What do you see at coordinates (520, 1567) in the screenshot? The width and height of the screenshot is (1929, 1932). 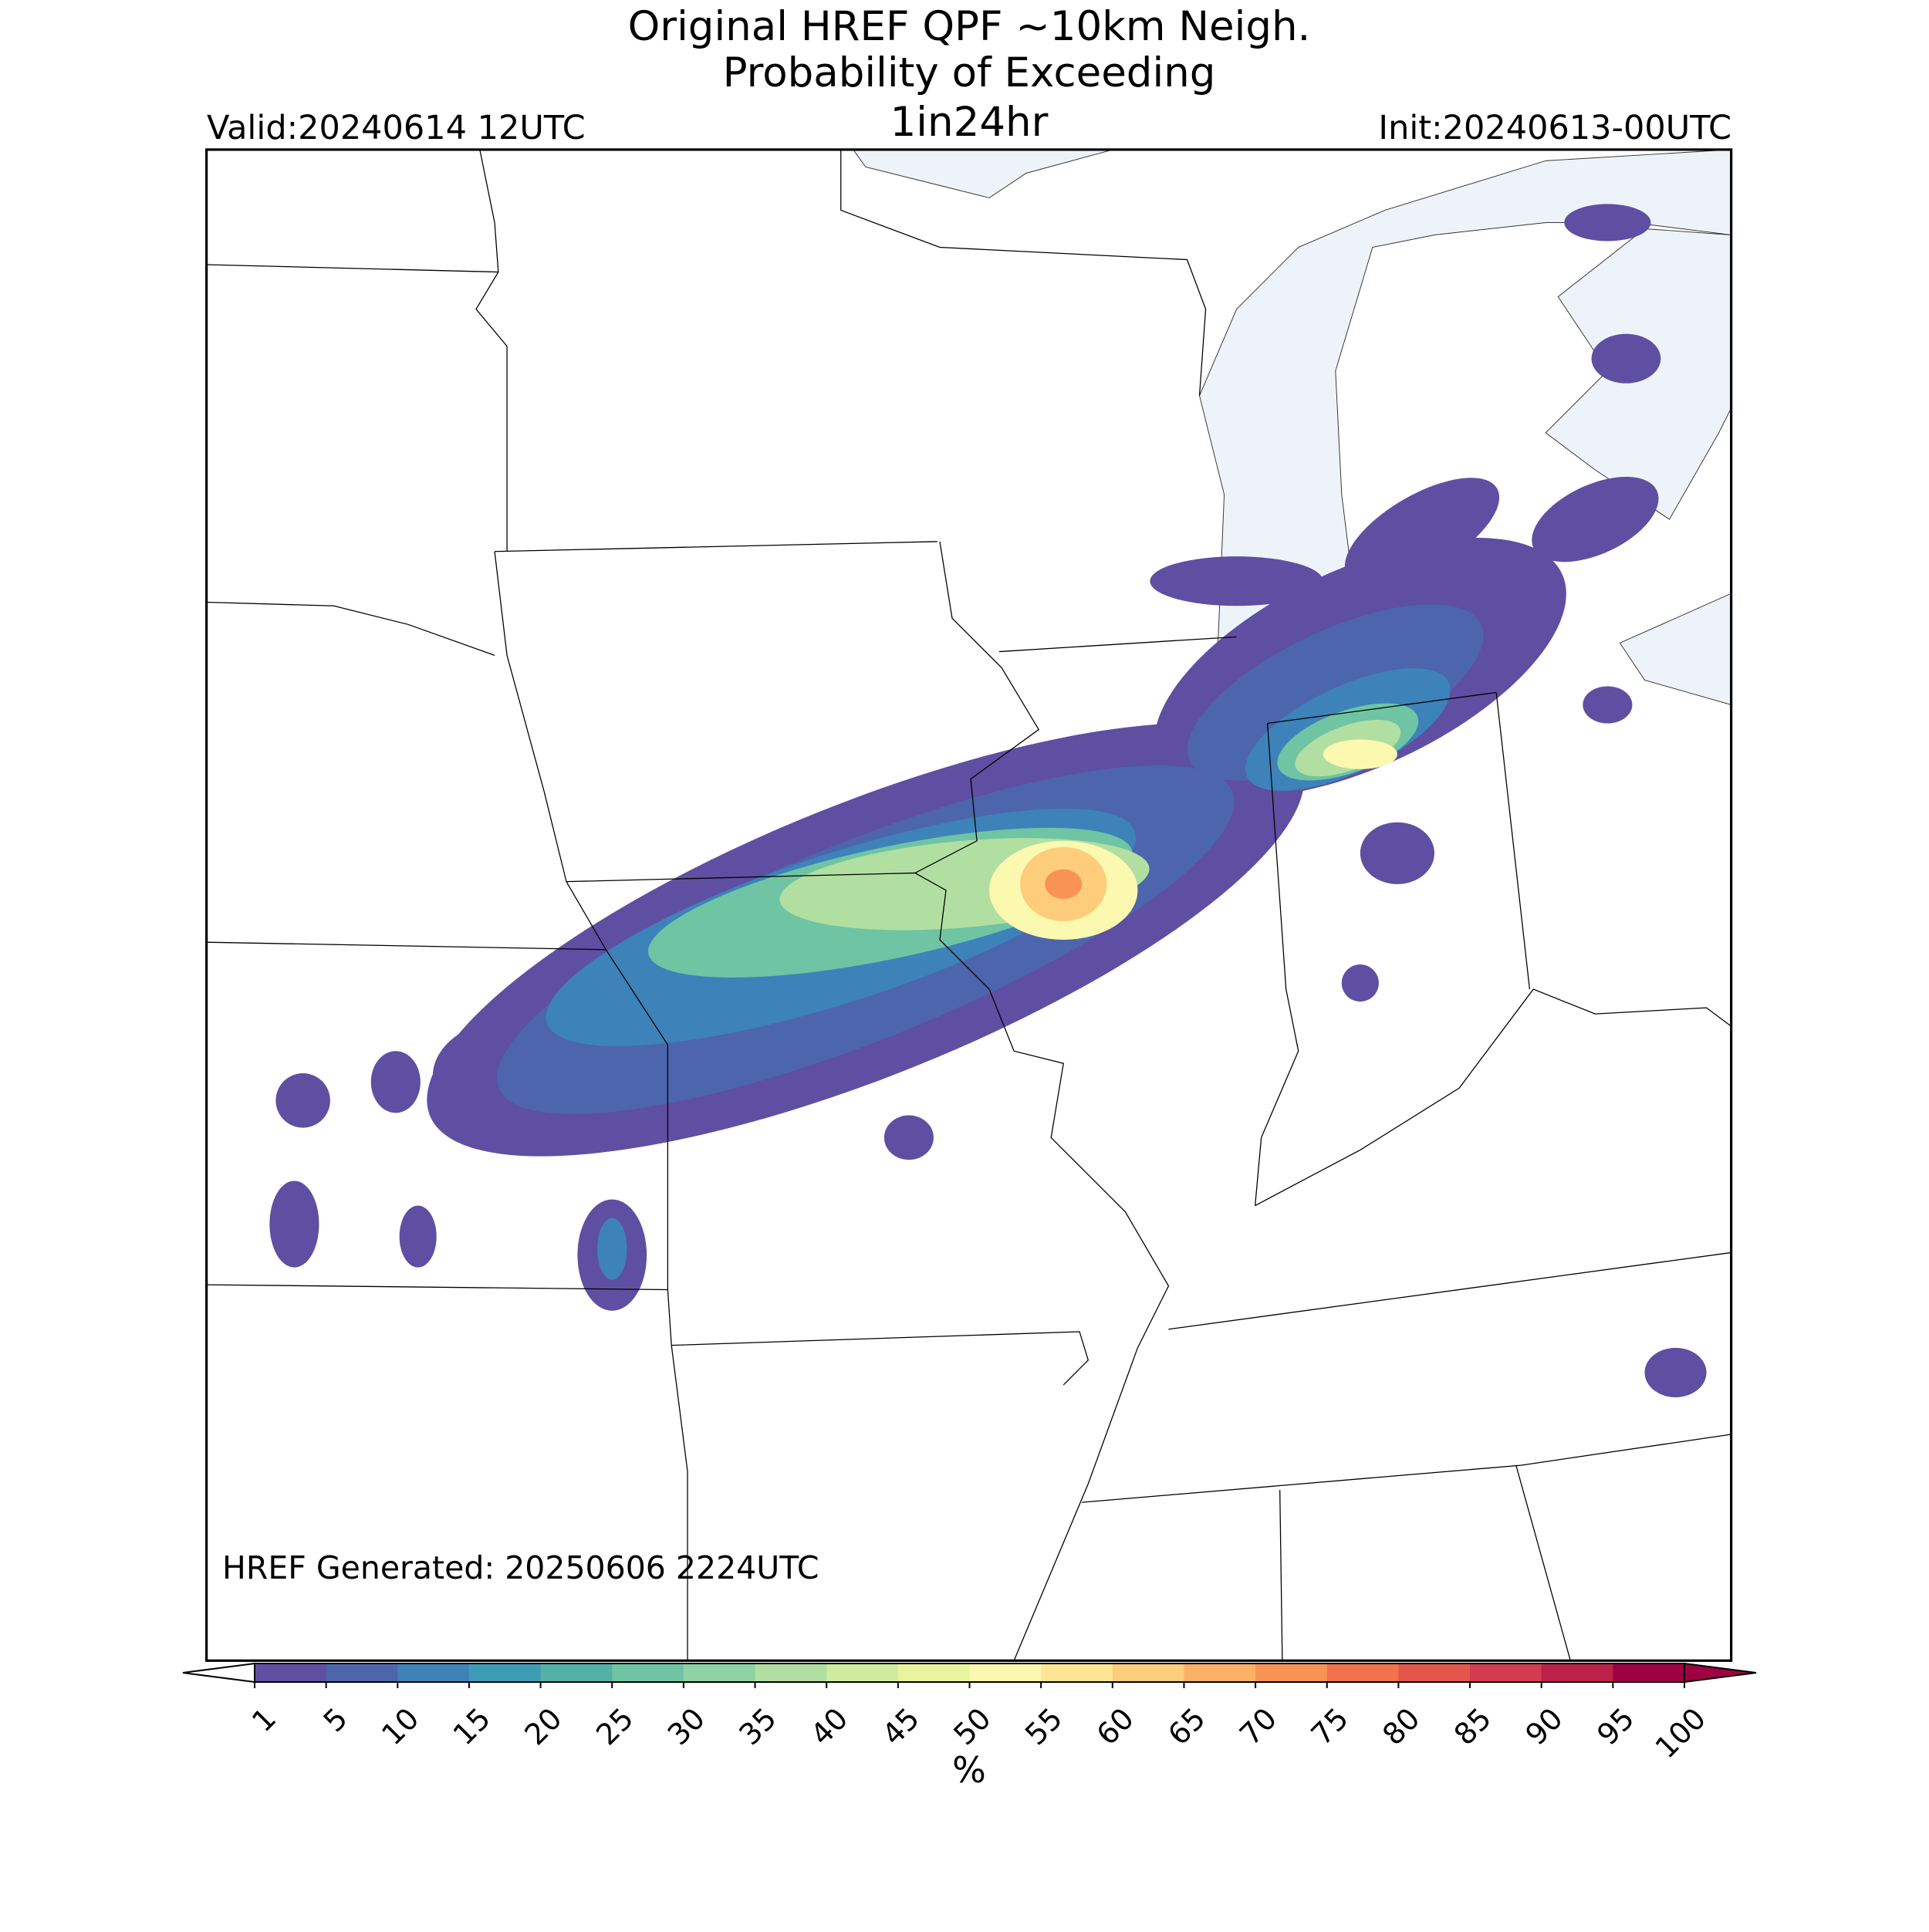 I see `generated-time: HREF Generated: 20250606 2224UTC` at bounding box center [520, 1567].